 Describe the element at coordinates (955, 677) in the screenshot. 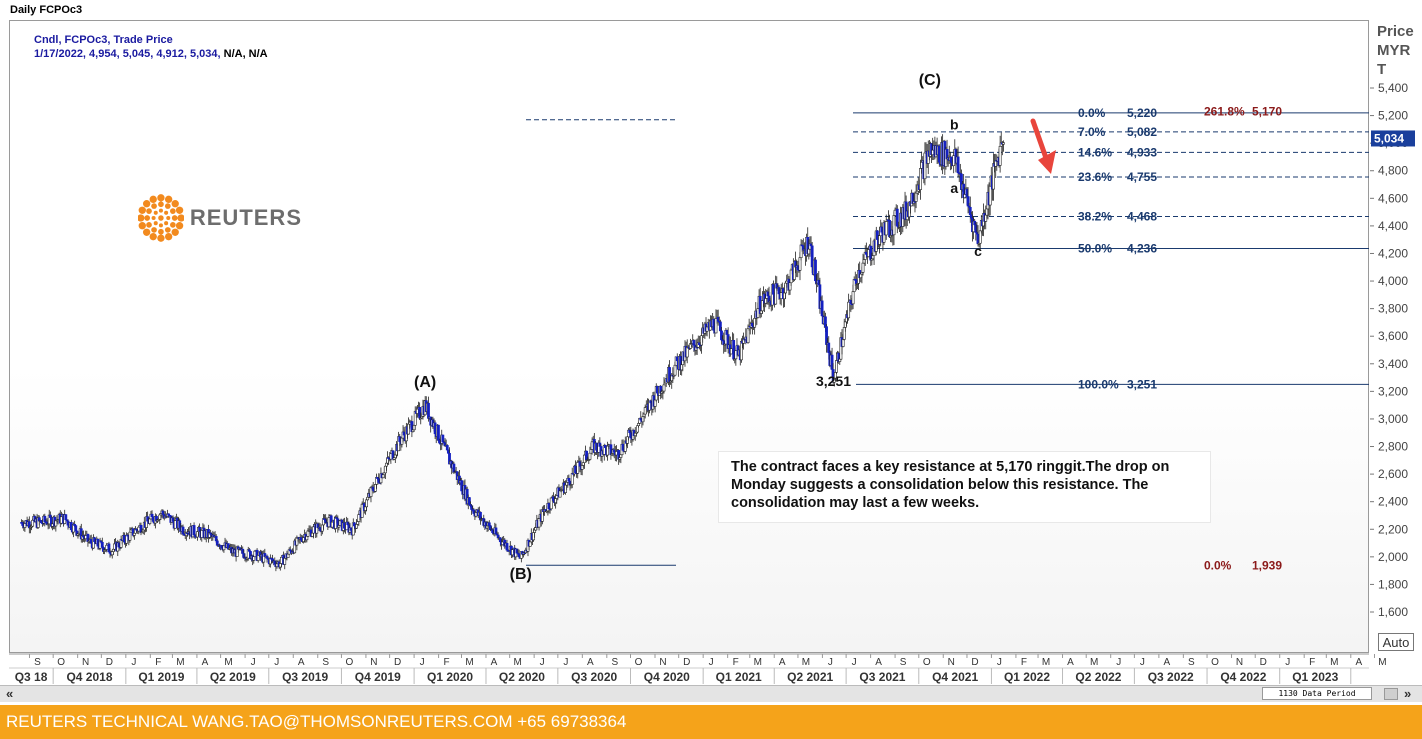

I see `x-quarter-label: Q4 2021` at that location.